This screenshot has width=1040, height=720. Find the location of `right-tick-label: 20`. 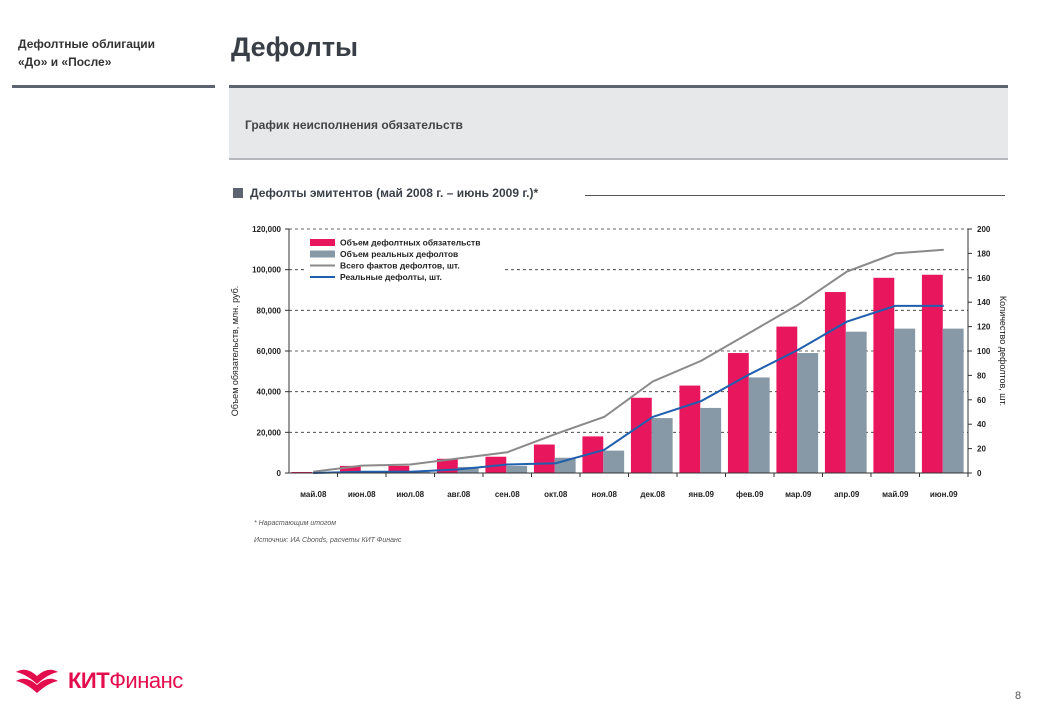

right-tick-label: 20 is located at coordinates (981, 449).